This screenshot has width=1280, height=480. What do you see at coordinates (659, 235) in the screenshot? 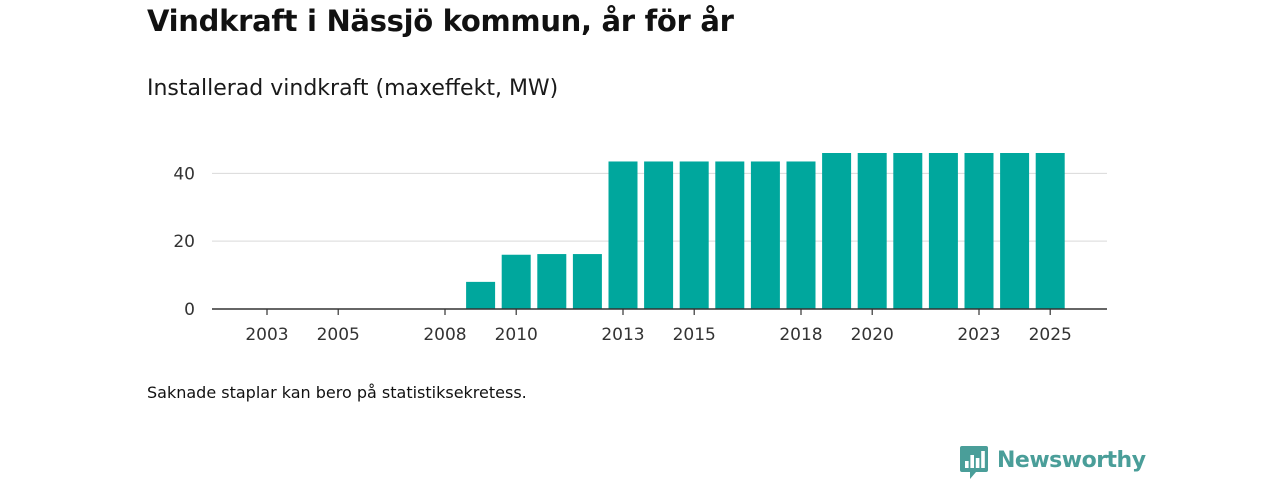
I see `bar-2014` at bounding box center [659, 235].